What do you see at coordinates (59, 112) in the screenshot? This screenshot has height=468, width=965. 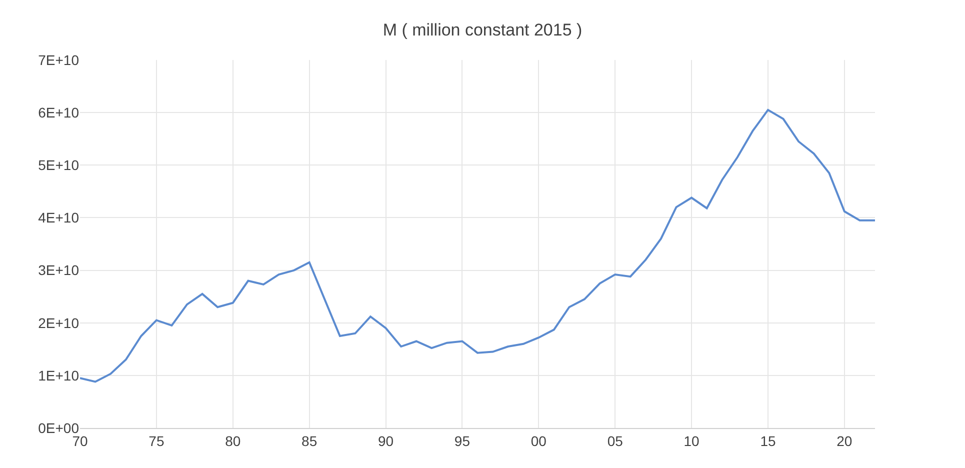 I see `y-tick-label: 6E+10` at bounding box center [59, 112].